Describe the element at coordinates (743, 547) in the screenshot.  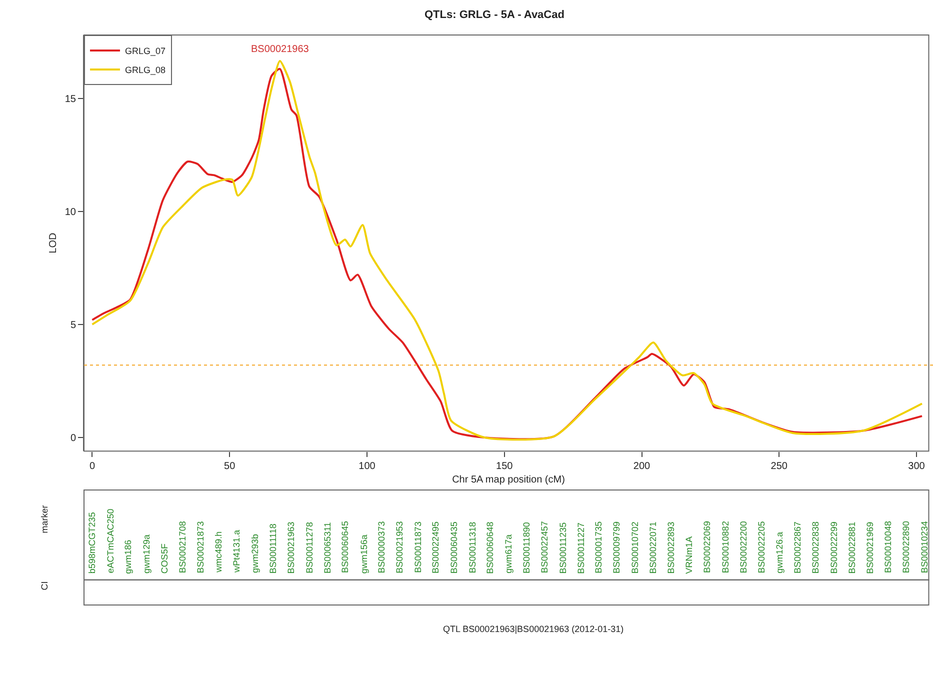
I see `text: BS00022200` at that location.